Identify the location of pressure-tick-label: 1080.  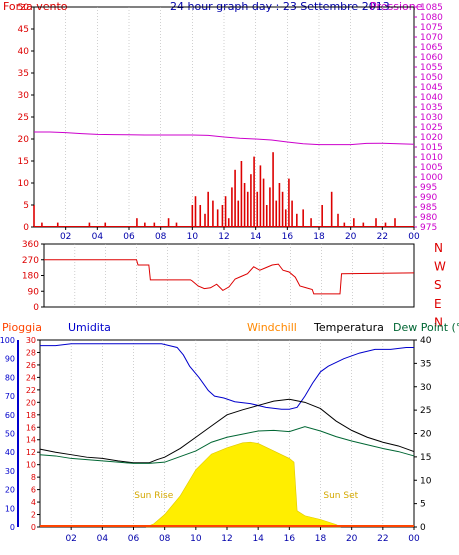
(431, 18).